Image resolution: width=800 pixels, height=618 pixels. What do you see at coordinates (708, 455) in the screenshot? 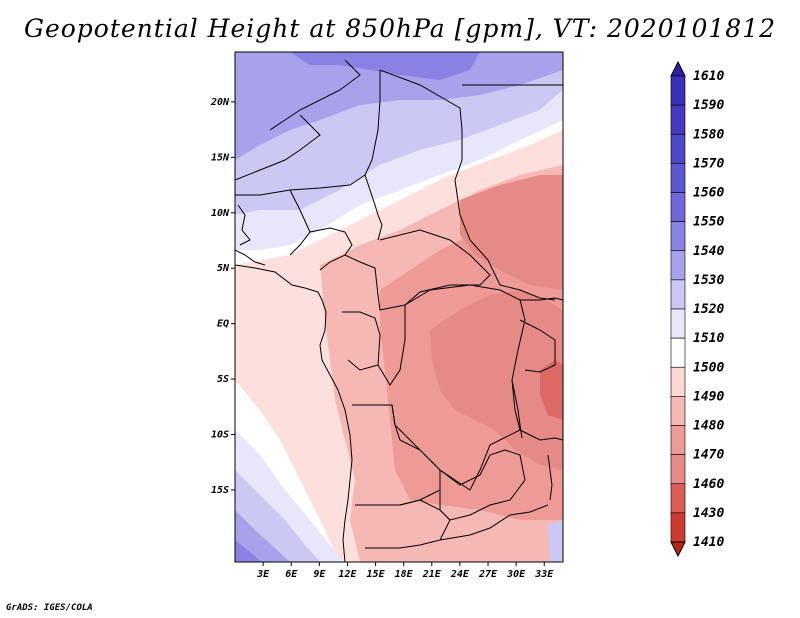
I see `colorbar-label: 1470` at bounding box center [708, 455].